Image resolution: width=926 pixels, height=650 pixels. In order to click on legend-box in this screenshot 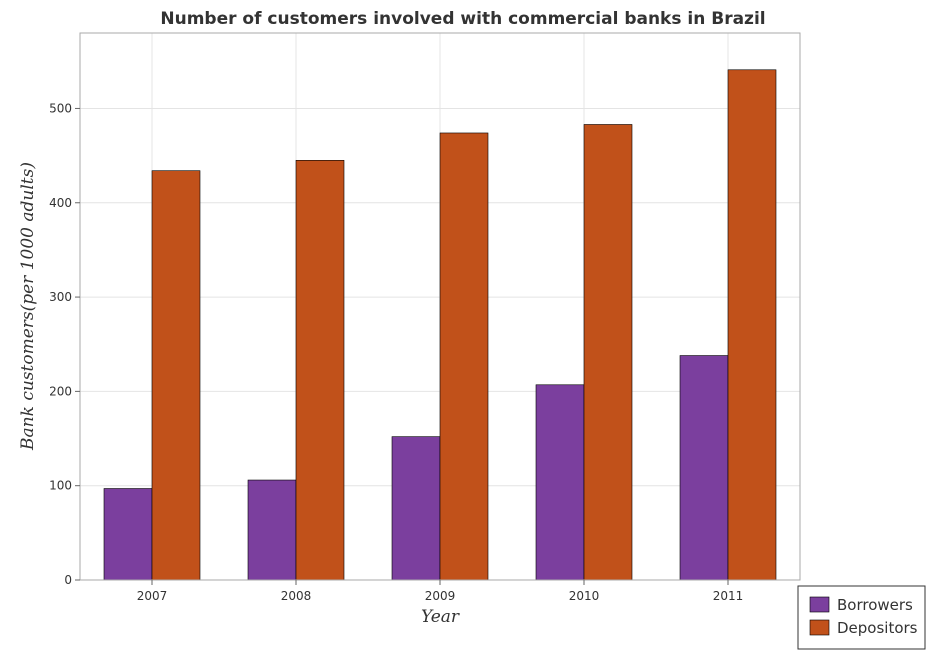, I will do `click(861, 617)`.